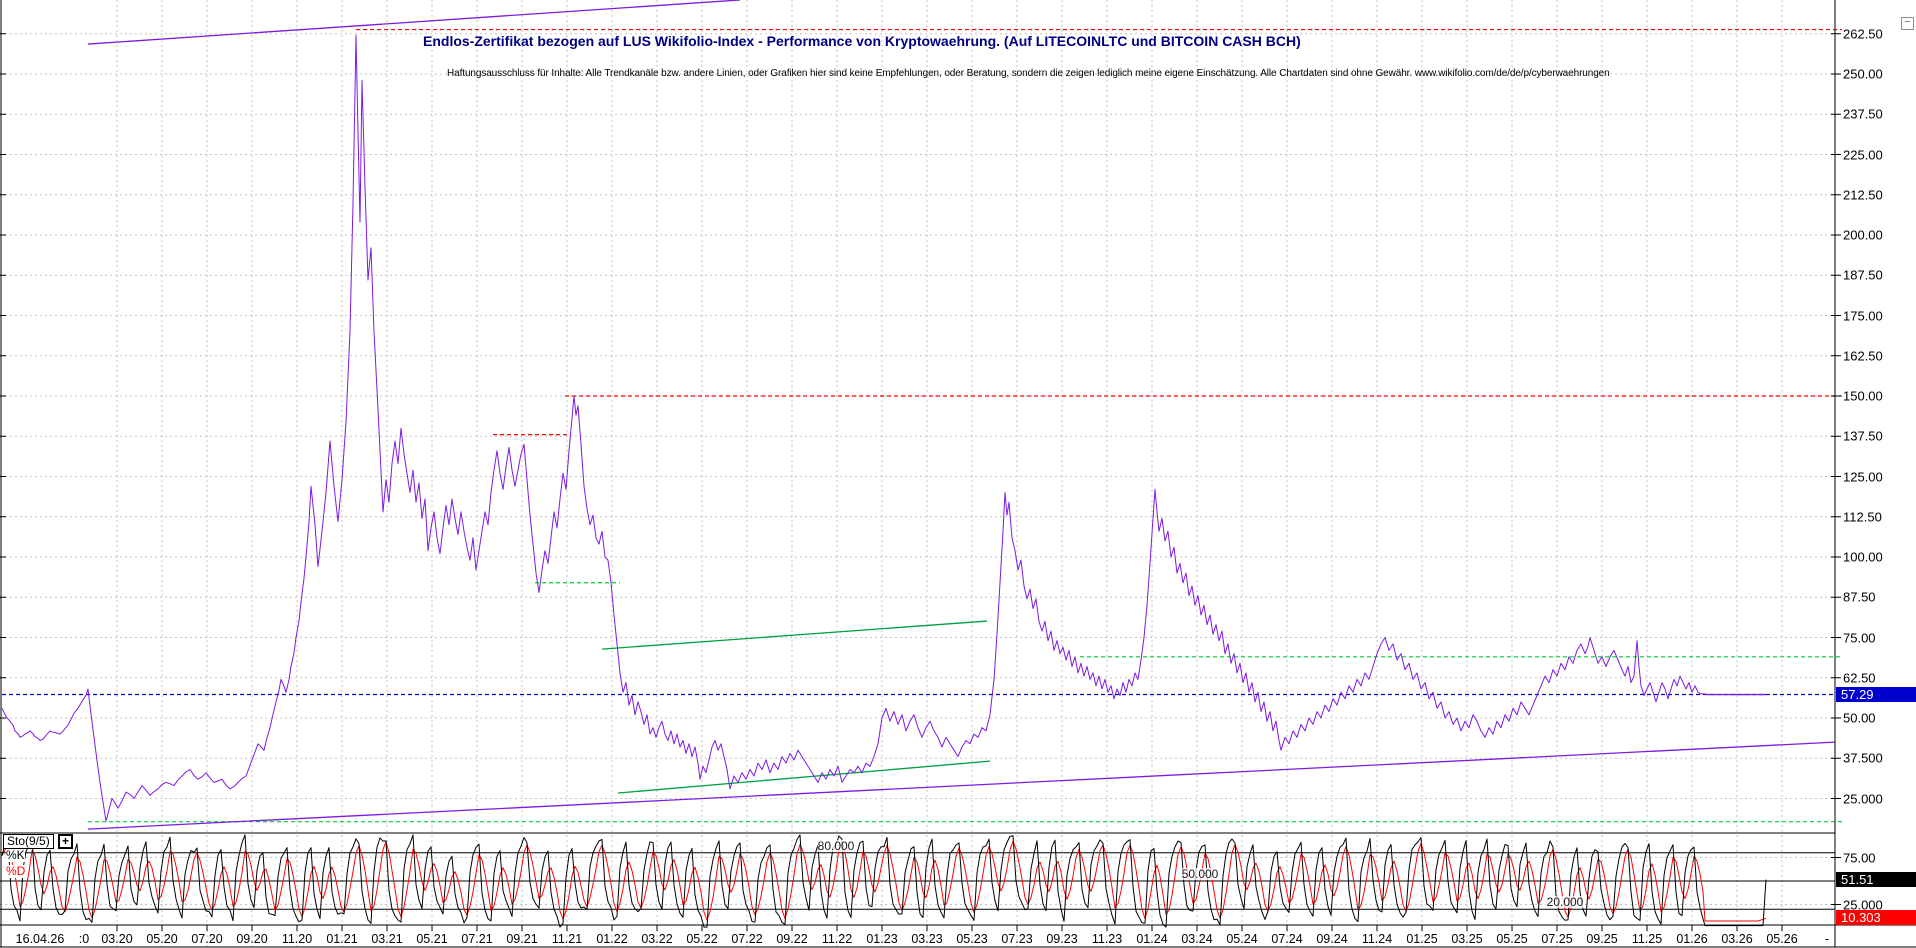  I want to click on x-axis-label: -, so click(1827, 939).